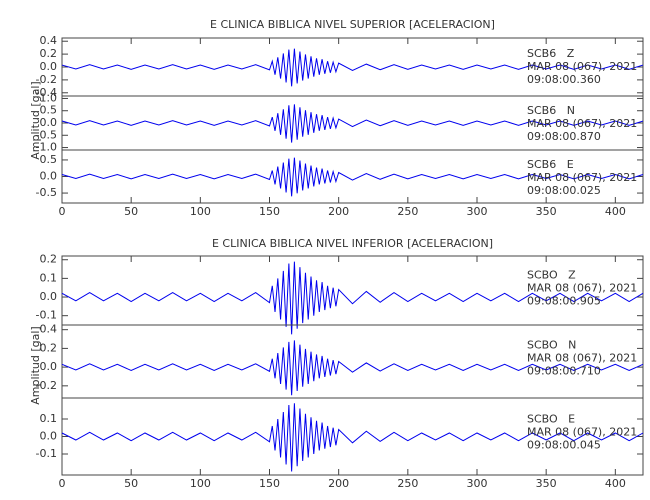  Describe the element at coordinates (551, 419) in the screenshot. I see `station-annotation: SCBO E` at that location.